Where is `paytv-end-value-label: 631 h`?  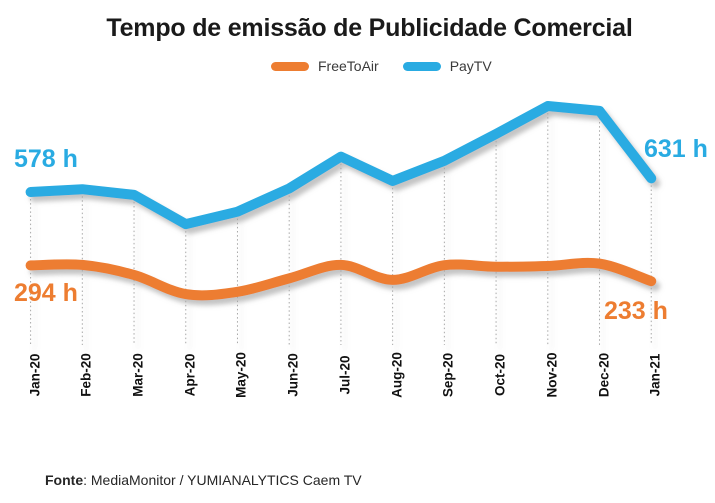 paytv-end-value-label: 631 h is located at coordinates (676, 149).